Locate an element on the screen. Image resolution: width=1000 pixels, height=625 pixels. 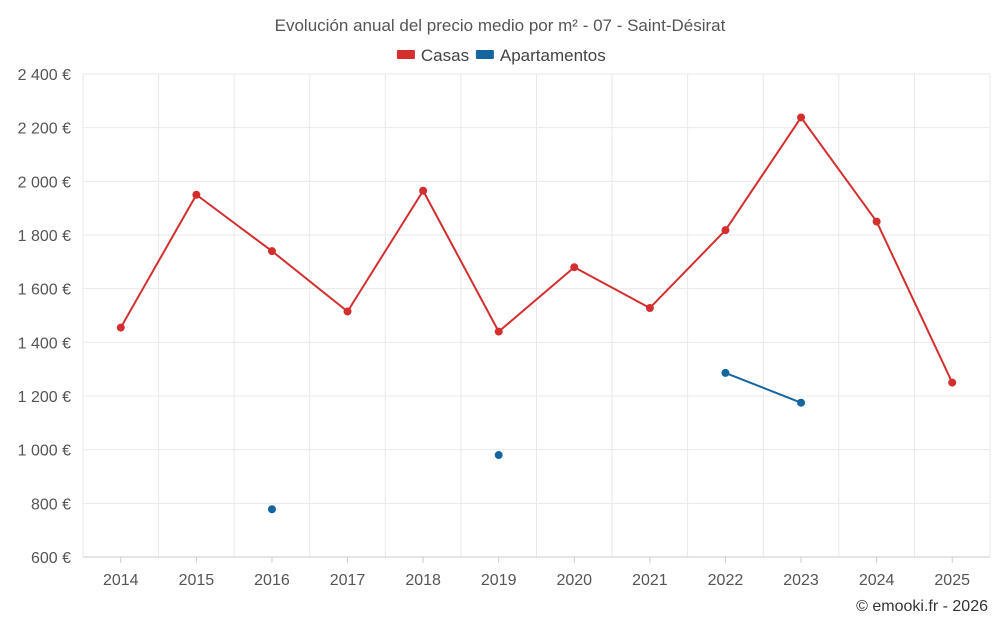
legend-item-apartamentos: Apartamentos is located at coordinates (540, 55).